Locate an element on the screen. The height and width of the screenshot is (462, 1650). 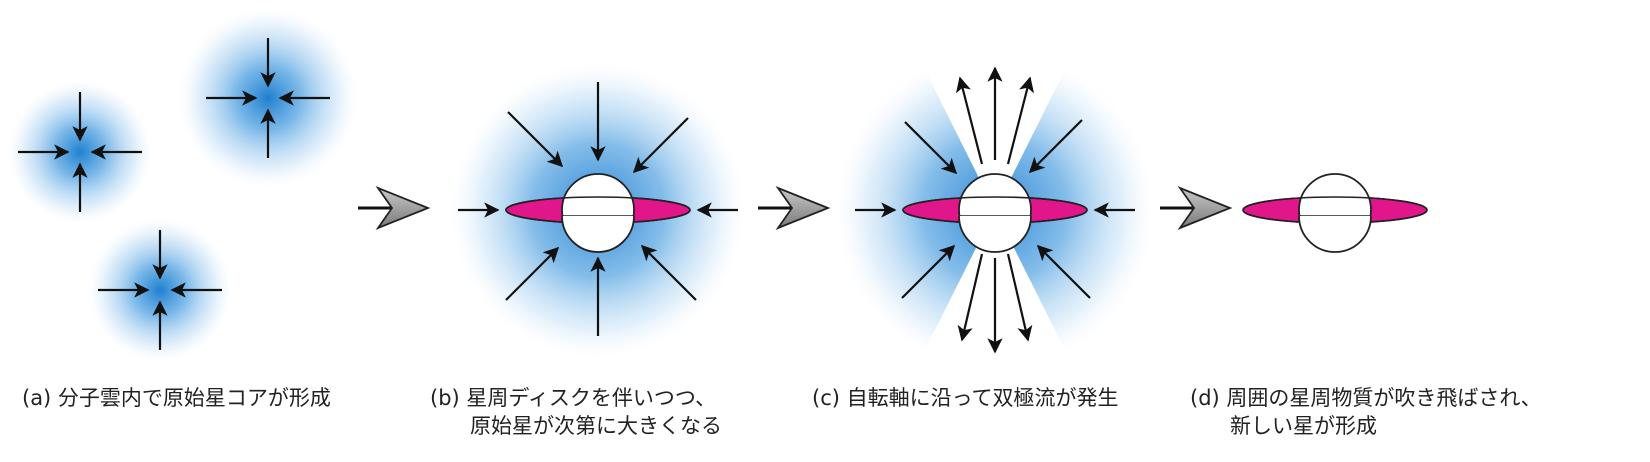
caption-a: (a) 分子雲内で原始星コアが形成 is located at coordinates (176, 398).